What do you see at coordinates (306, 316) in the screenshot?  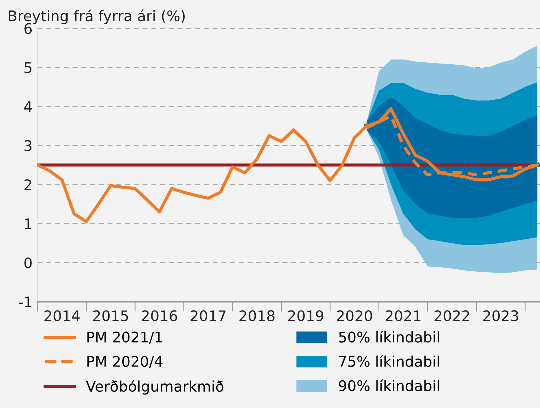 I see `x-tick-label: 2019` at bounding box center [306, 316].